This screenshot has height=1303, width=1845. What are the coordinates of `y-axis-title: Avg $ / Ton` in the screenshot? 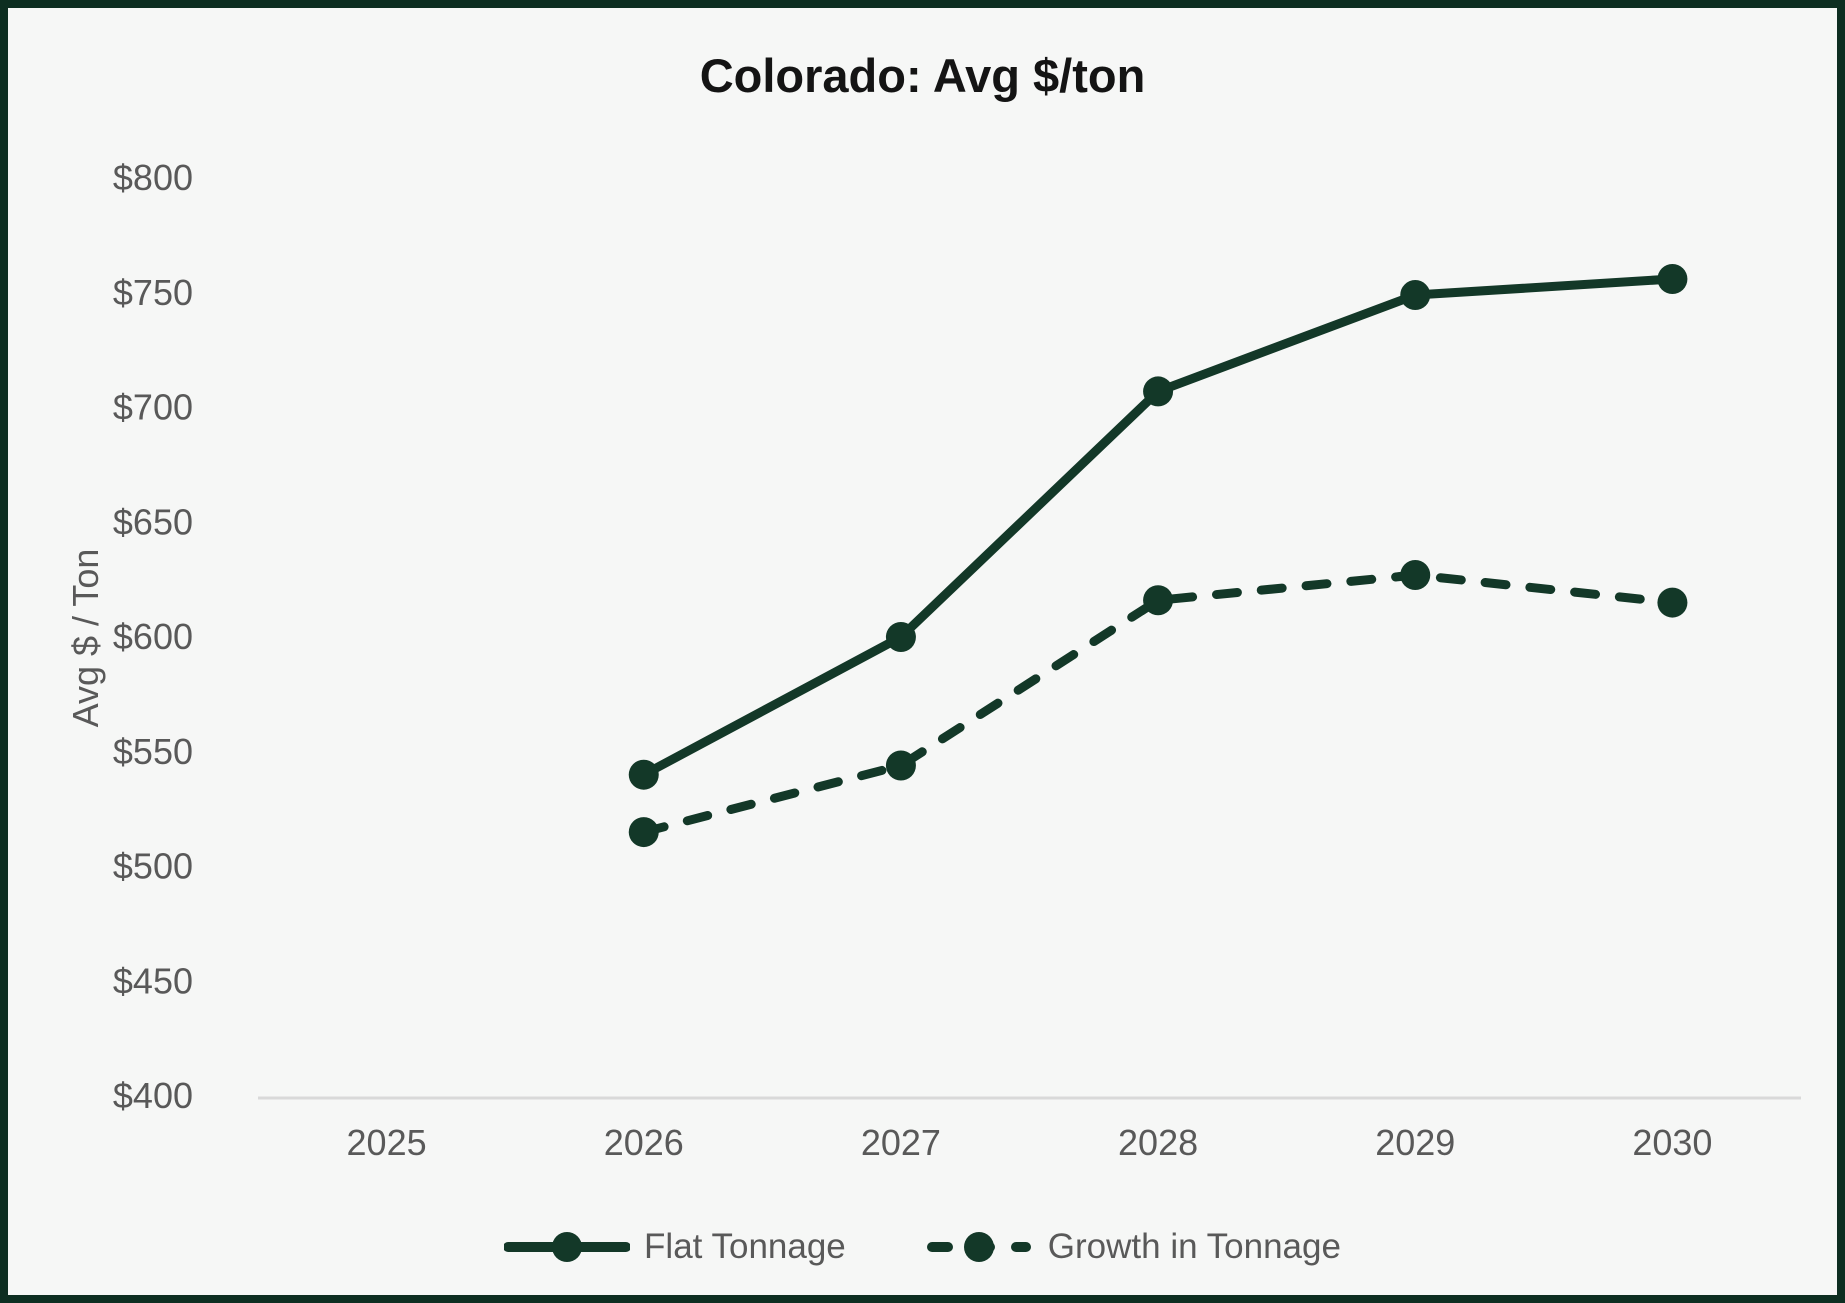 It's located at (85, 638).